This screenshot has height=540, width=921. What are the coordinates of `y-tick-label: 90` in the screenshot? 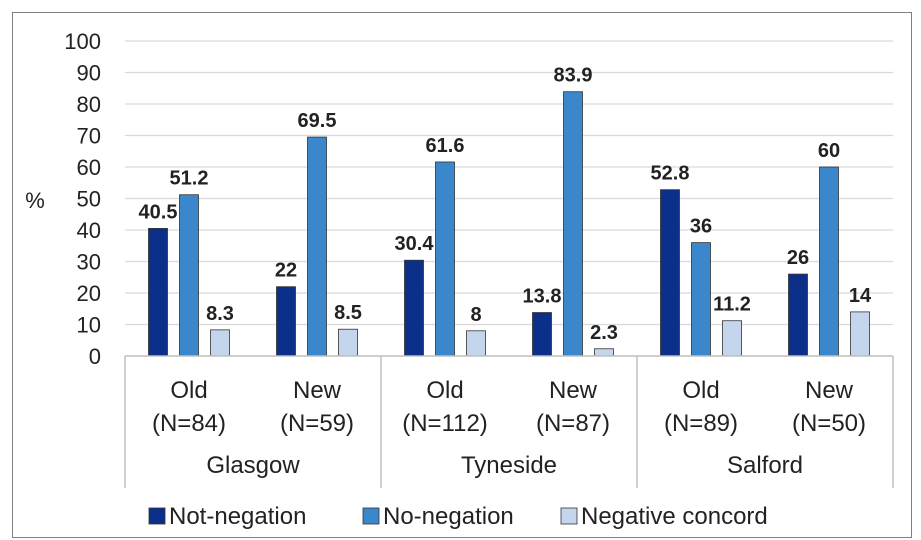 It's located at (89, 73).